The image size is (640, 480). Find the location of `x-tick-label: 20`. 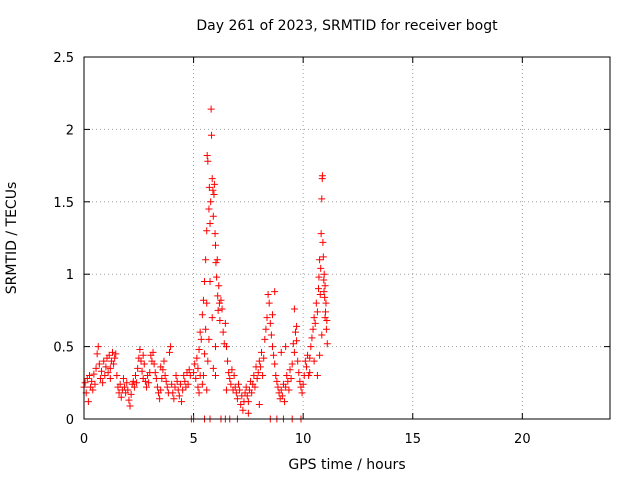

x-tick-label: 20 is located at coordinates (522, 439).